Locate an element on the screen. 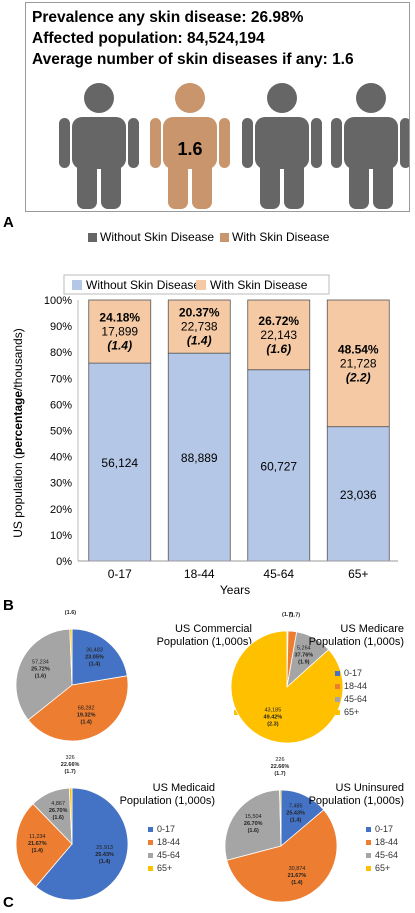 This screenshot has width=415, height=913. bar-y-tick-label: 70% is located at coordinates (61, 379).